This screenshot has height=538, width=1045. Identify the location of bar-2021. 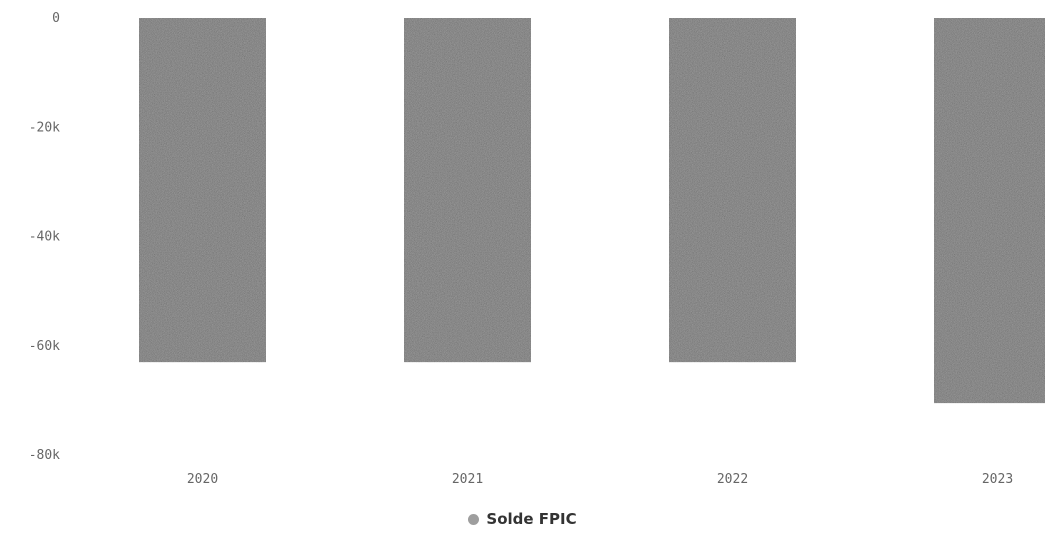
(467, 190).